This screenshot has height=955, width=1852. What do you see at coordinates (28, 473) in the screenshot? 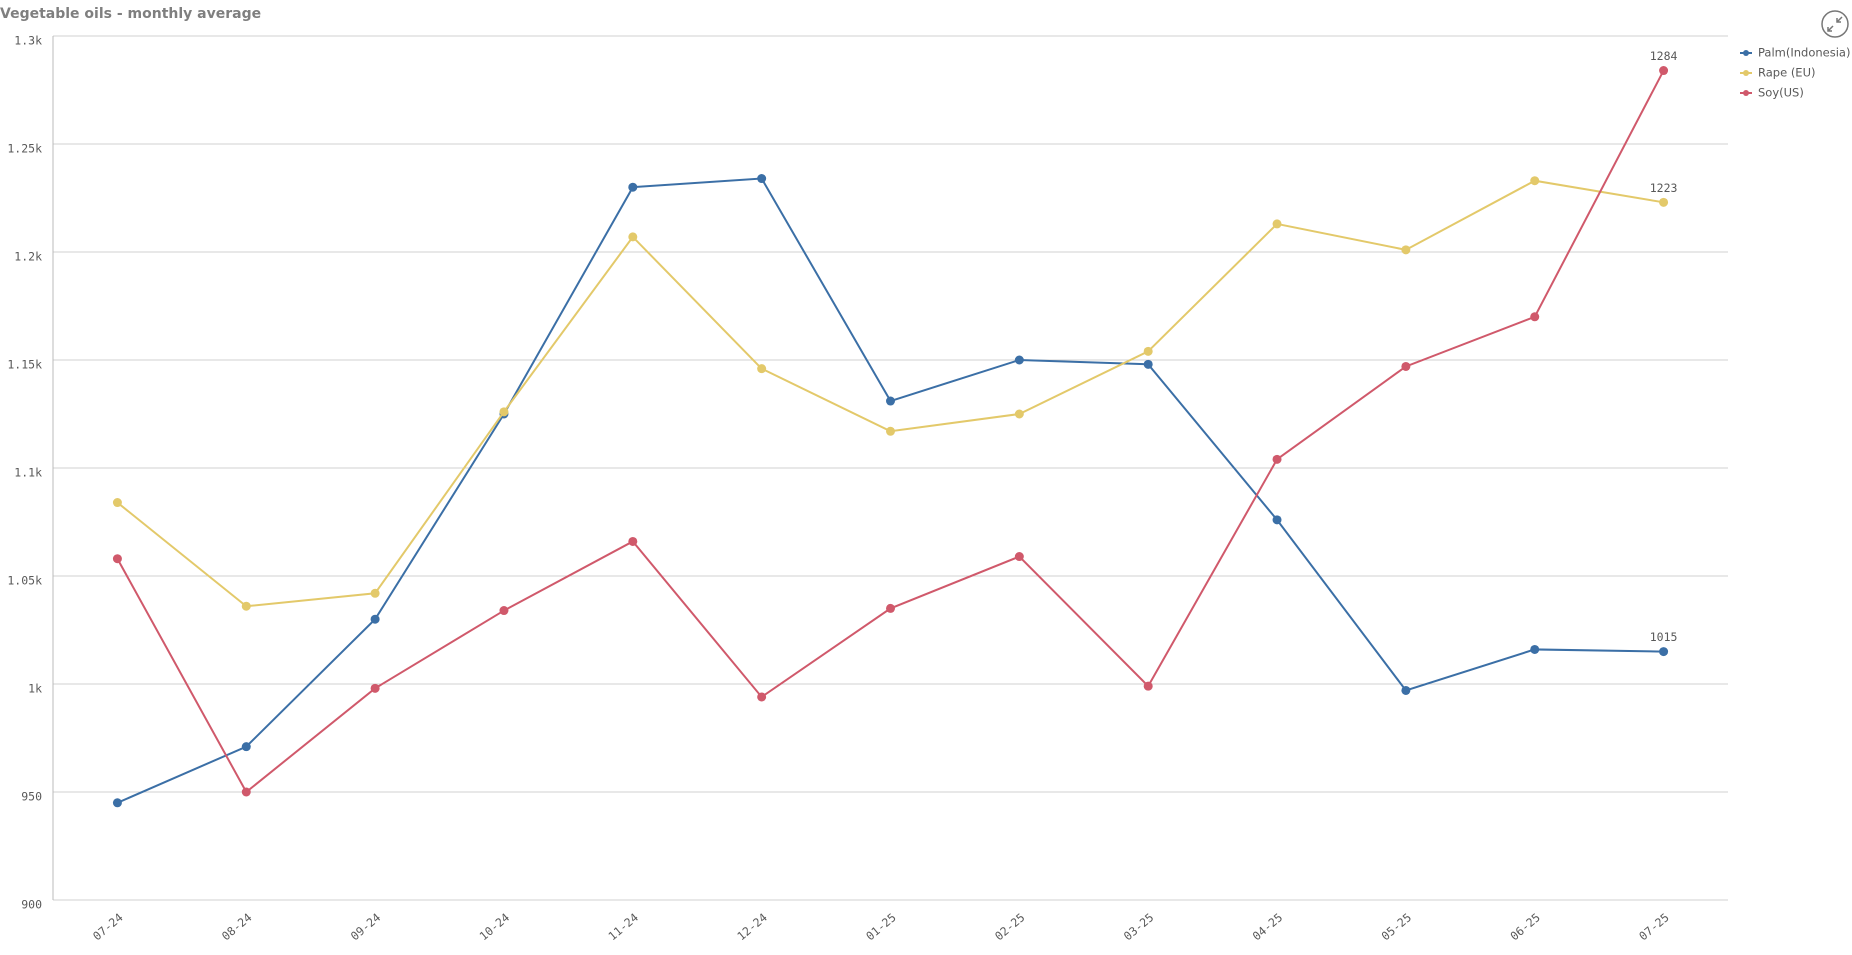
I see `y-tick-label: 1.1k` at bounding box center [28, 473].